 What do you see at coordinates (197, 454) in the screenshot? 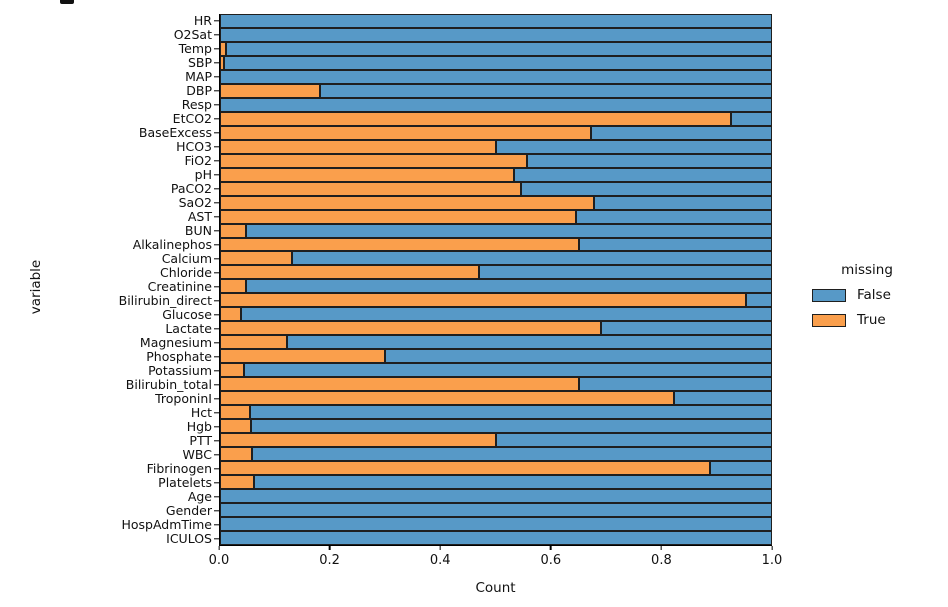
I see `y-tick-label: WBC` at bounding box center [197, 454].